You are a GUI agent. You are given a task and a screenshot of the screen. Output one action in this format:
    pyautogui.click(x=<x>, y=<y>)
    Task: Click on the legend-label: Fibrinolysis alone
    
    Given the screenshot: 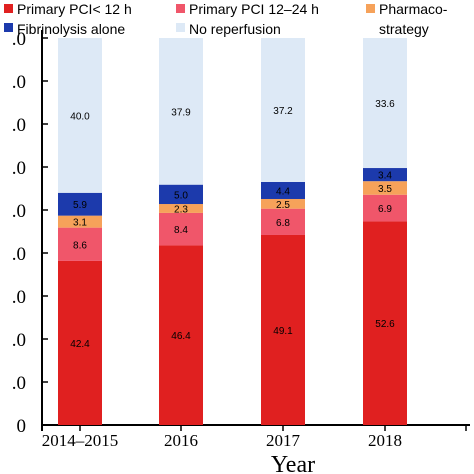 What is the action you would take?
    pyautogui.click(x=71, y=29)
    